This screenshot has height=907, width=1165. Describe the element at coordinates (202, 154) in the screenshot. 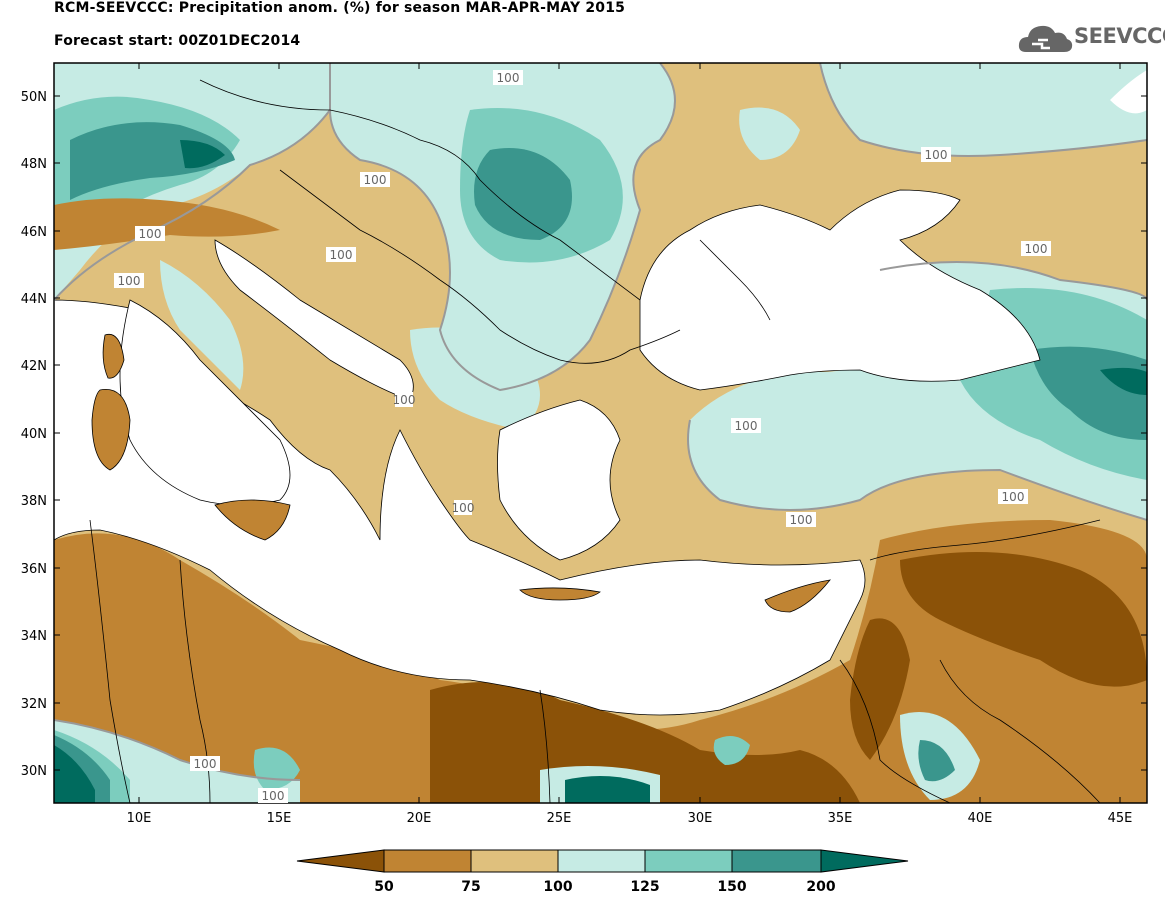

I see `field-200-alps` at that location.